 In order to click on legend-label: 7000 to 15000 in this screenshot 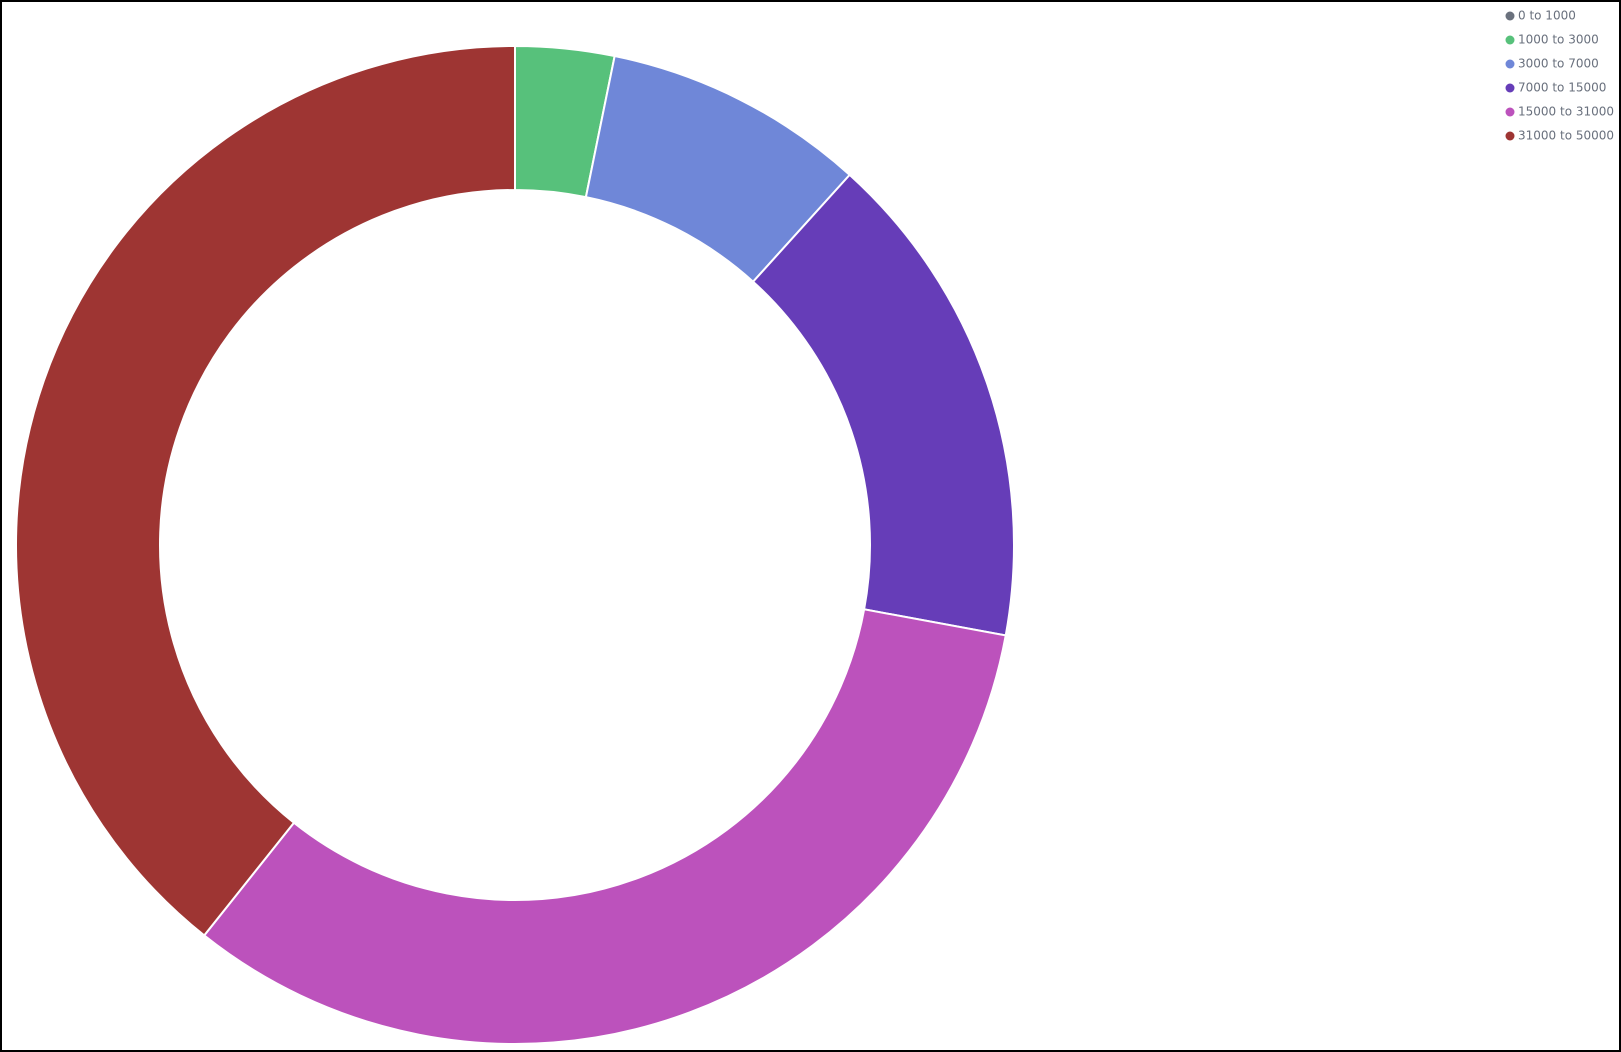, I will do `click(1562, 88)`.